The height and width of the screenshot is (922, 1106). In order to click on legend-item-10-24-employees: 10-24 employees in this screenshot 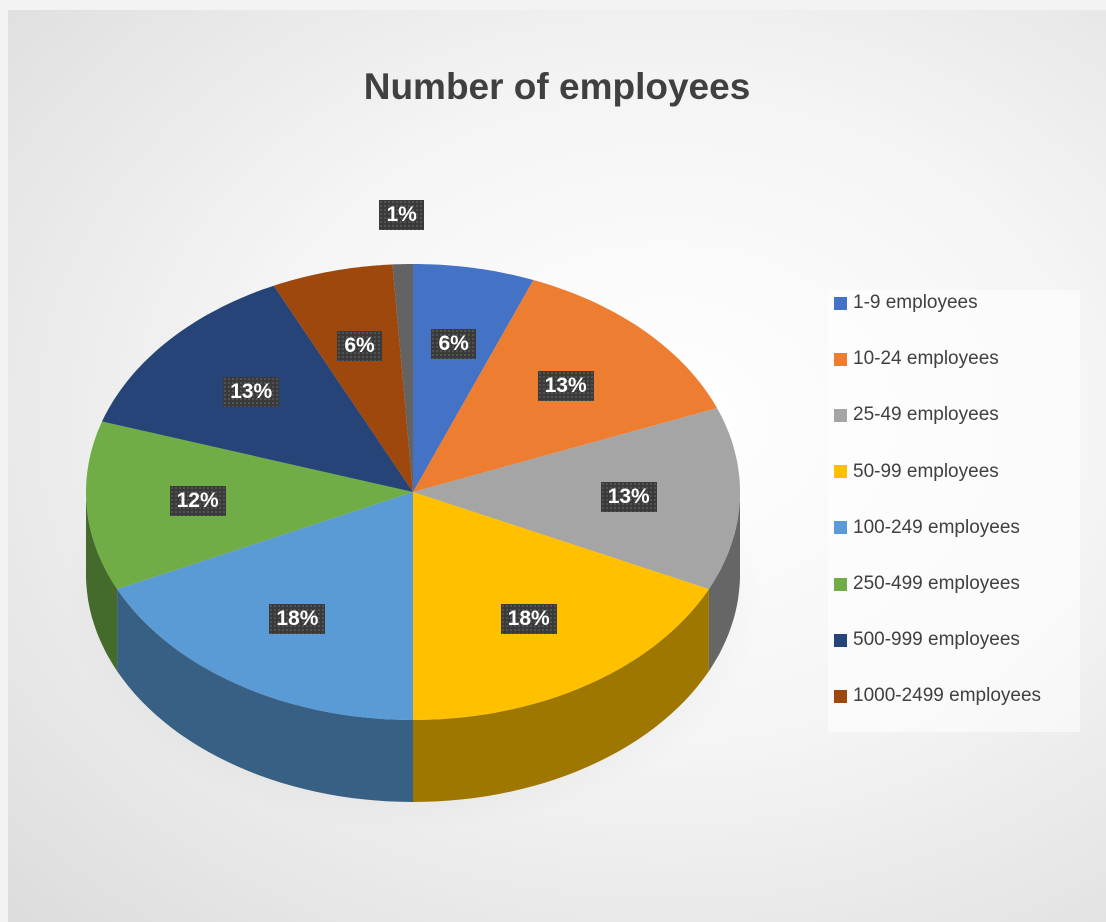, I will do `click(916, 359)`.